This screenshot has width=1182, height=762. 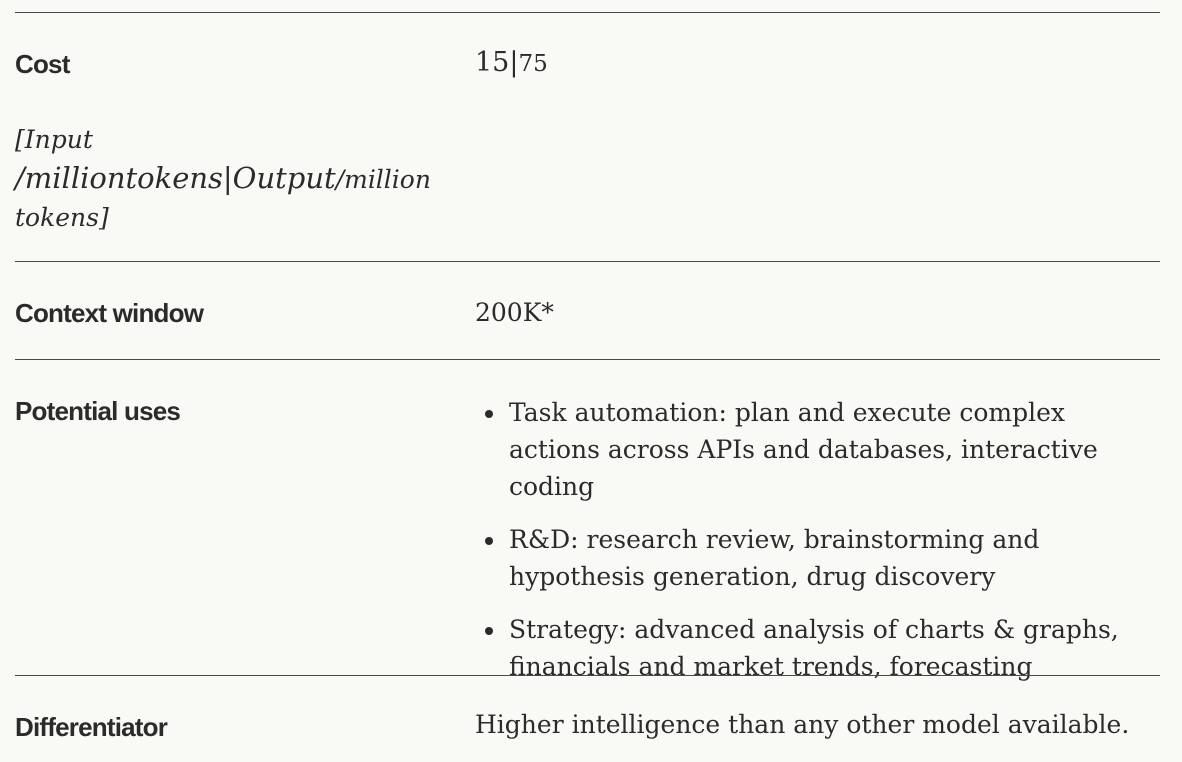 I want to click on cost-note-line-2: /milliontokens|Output/million, so click(x=235, y=179).